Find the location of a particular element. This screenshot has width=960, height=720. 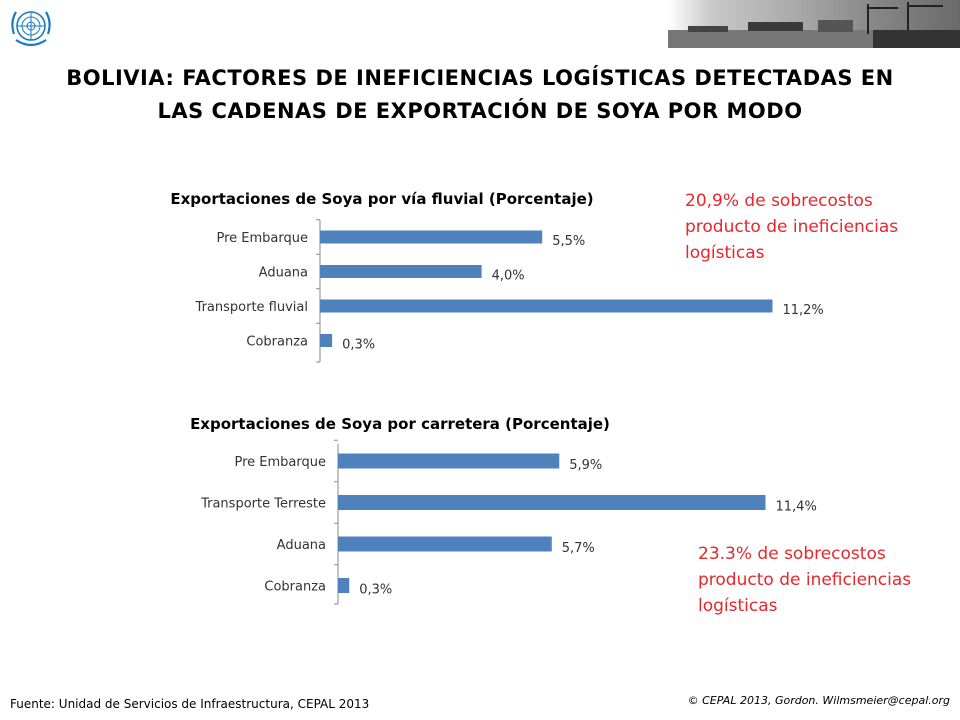

category-label: Transporte Terreste is located at coordinates (263, 504).